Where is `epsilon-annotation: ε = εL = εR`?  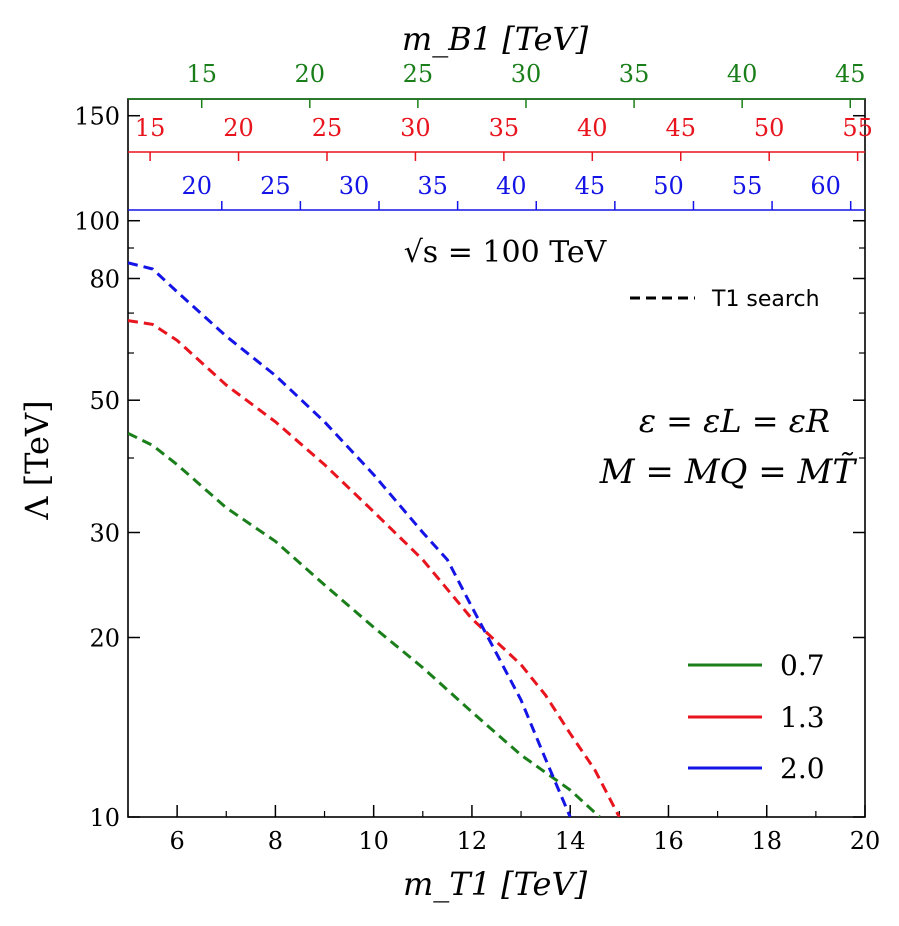 epsilon-annotation: ε = εL = εR is located at coordinates (734, 421).